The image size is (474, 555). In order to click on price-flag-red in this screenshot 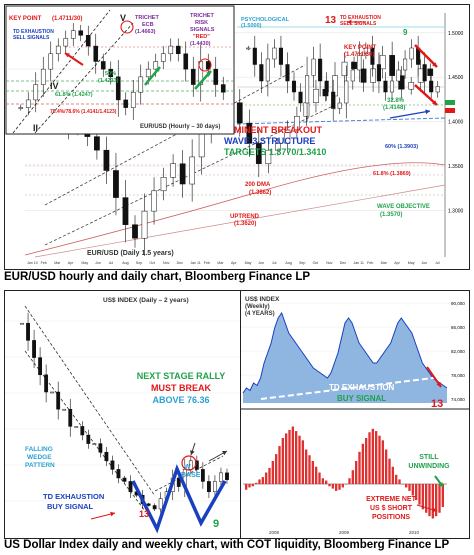, I will do `click(450, 110)`.